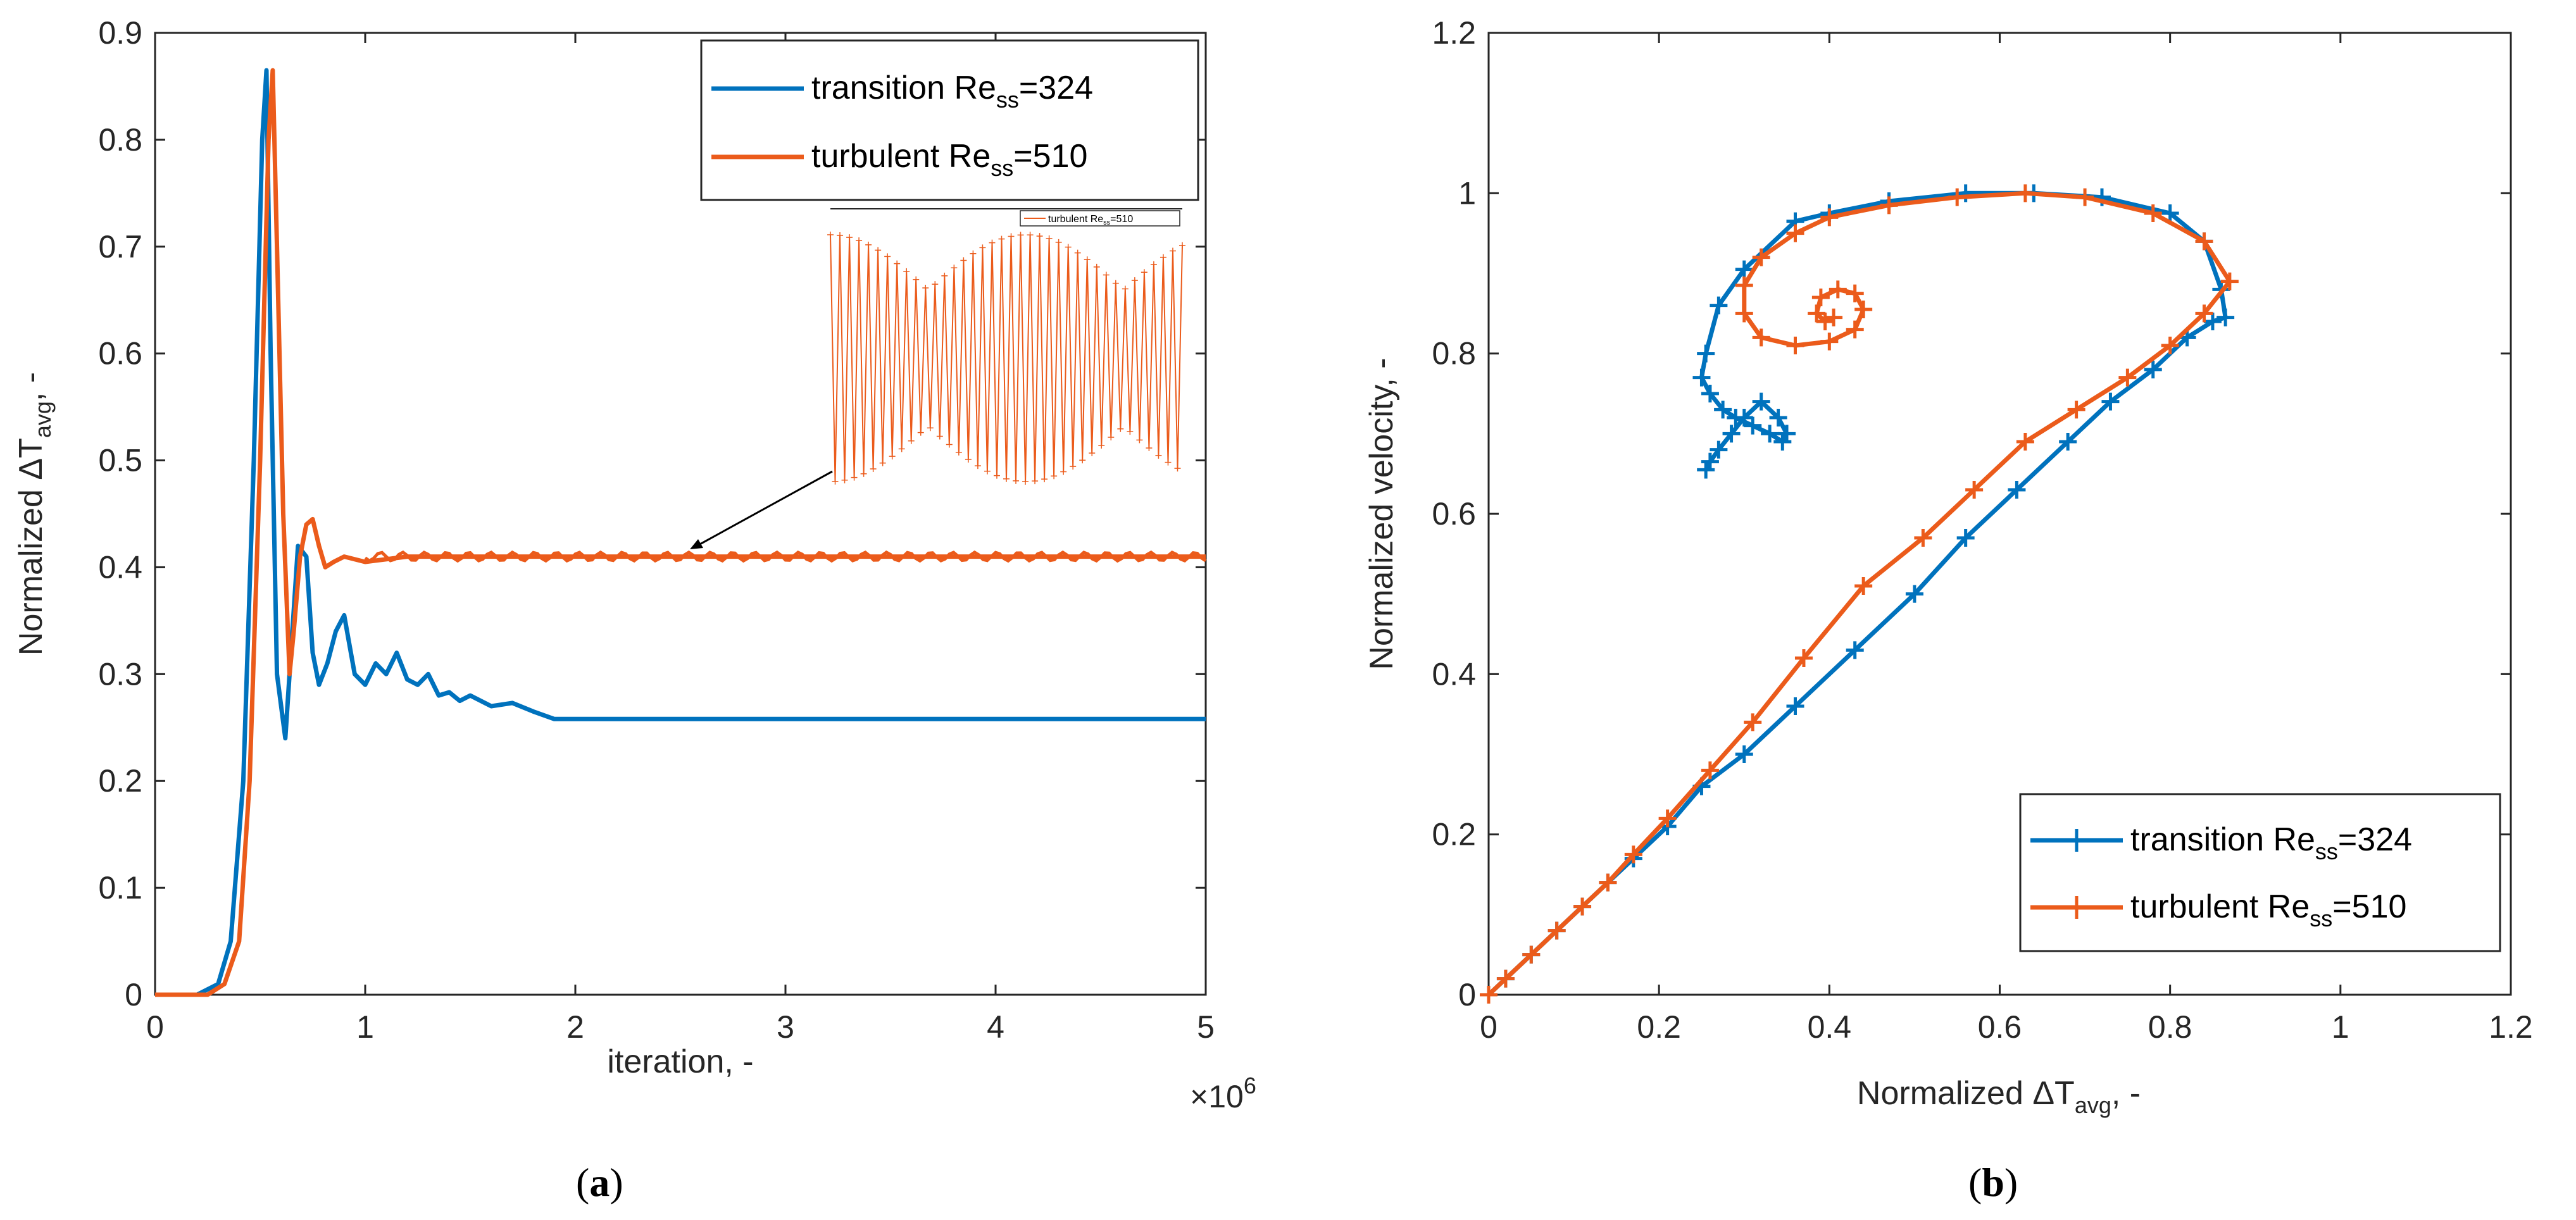  I want to click on inset-legend: turbulent Ress=510, so click(1100, 218).